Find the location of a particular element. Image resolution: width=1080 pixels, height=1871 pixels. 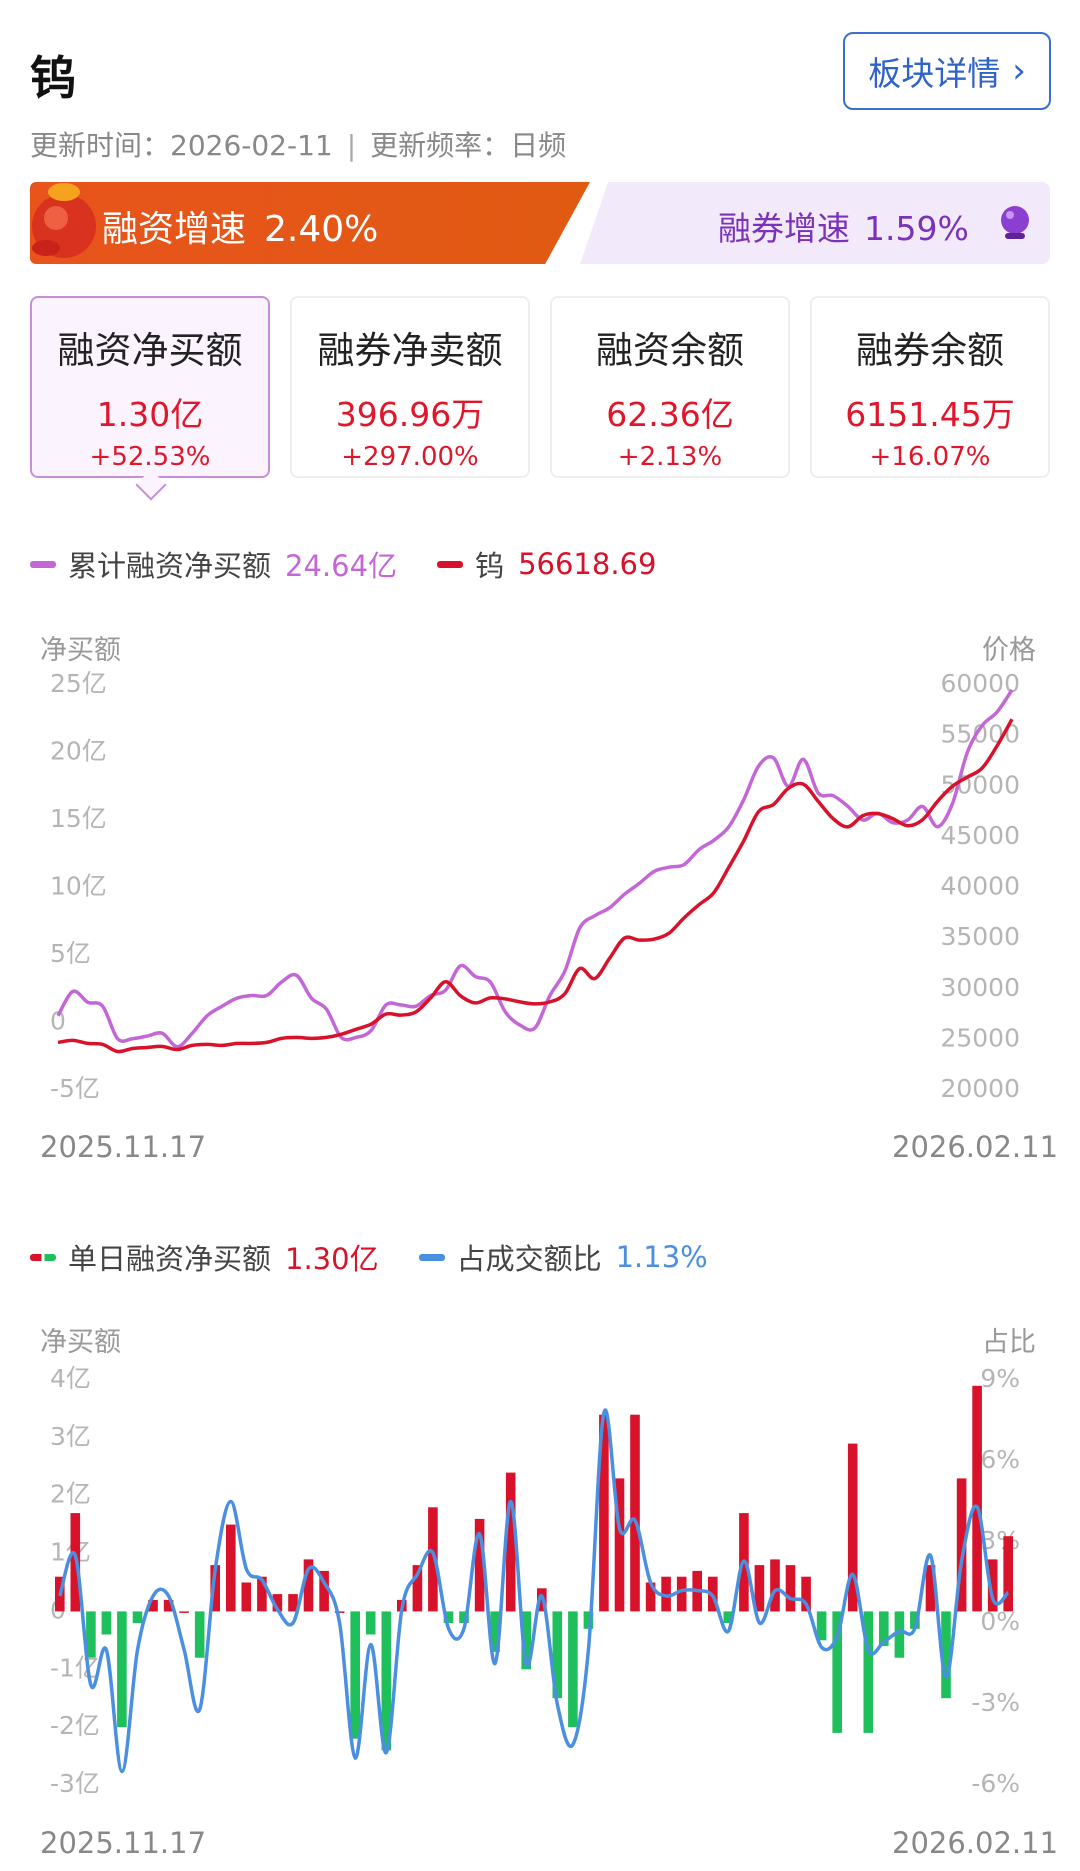

chart1-left-tick: 25亿 is located at coordinates (78, 683).